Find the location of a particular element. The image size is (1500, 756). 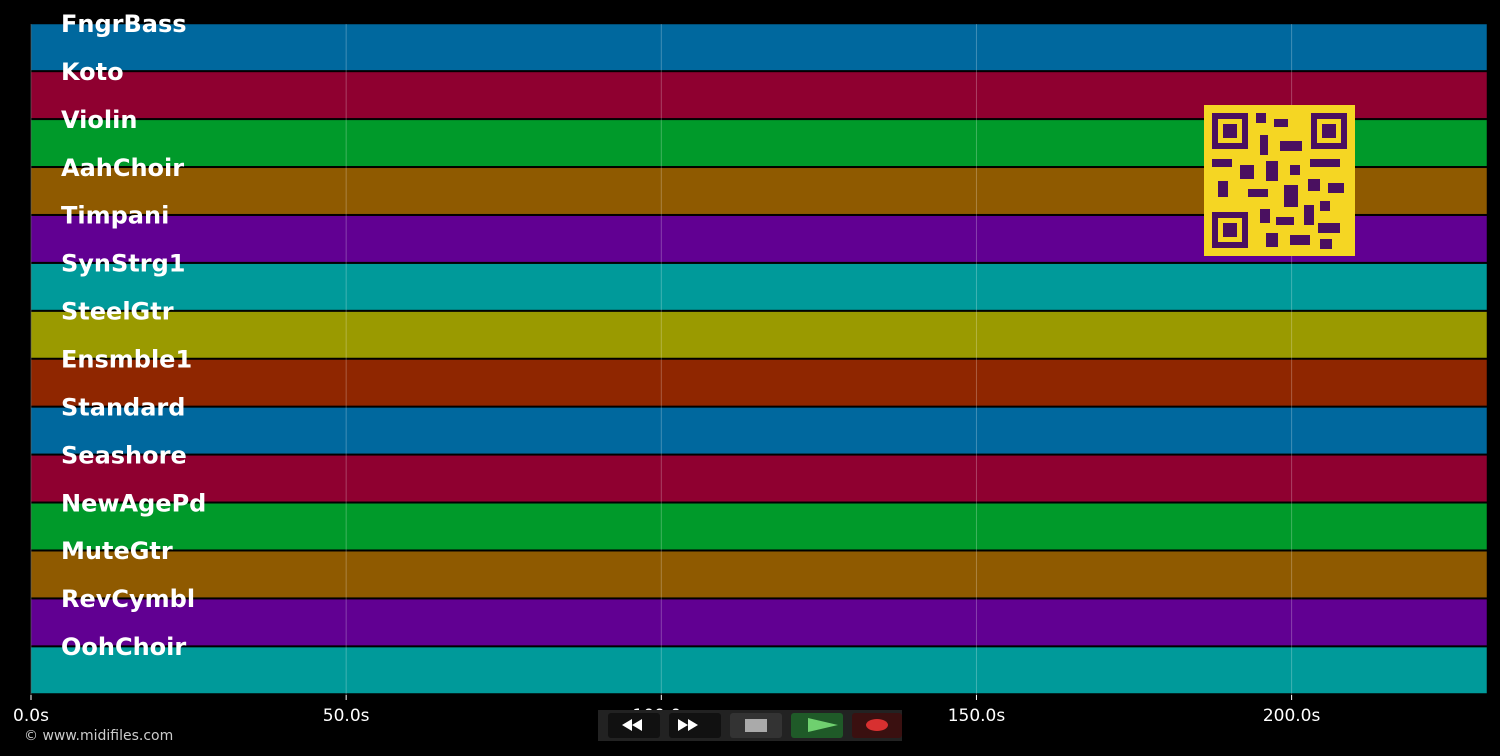

track-label: NewAgePd is located at coordinates (133, 503).